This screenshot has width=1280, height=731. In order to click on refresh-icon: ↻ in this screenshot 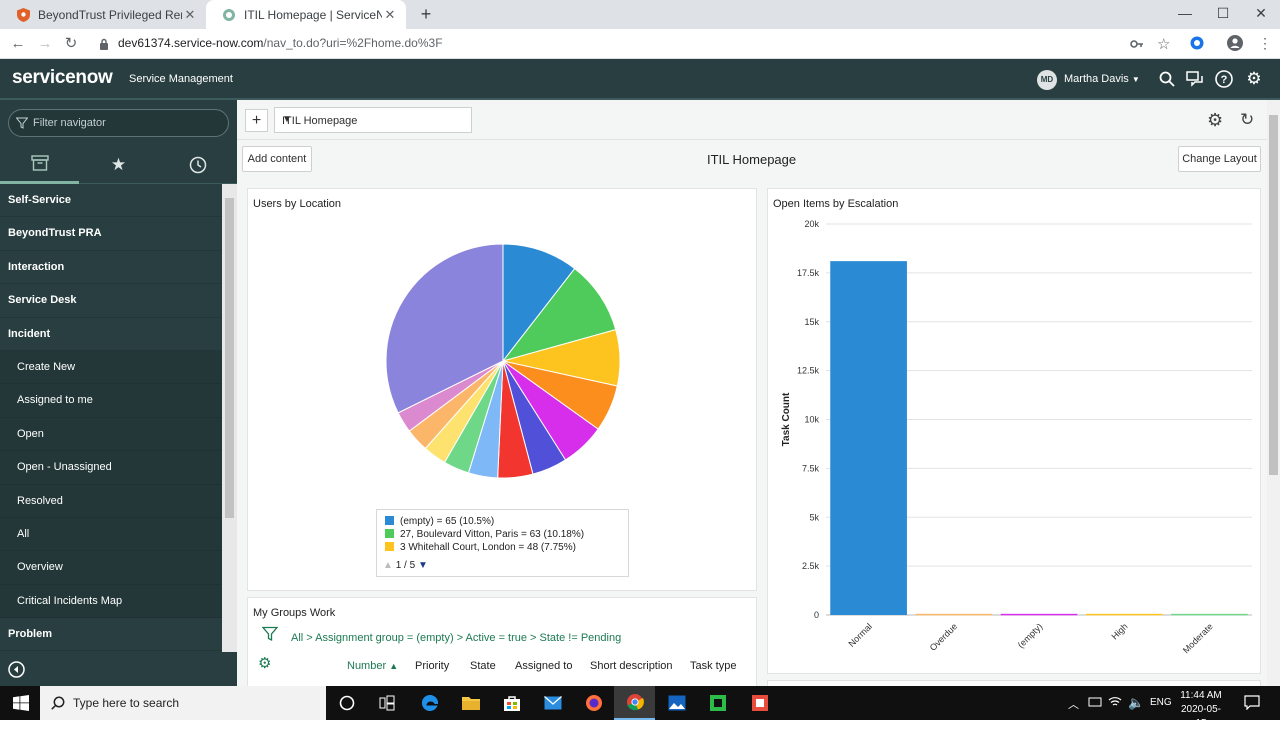, I will do `click(1247, 119)`.